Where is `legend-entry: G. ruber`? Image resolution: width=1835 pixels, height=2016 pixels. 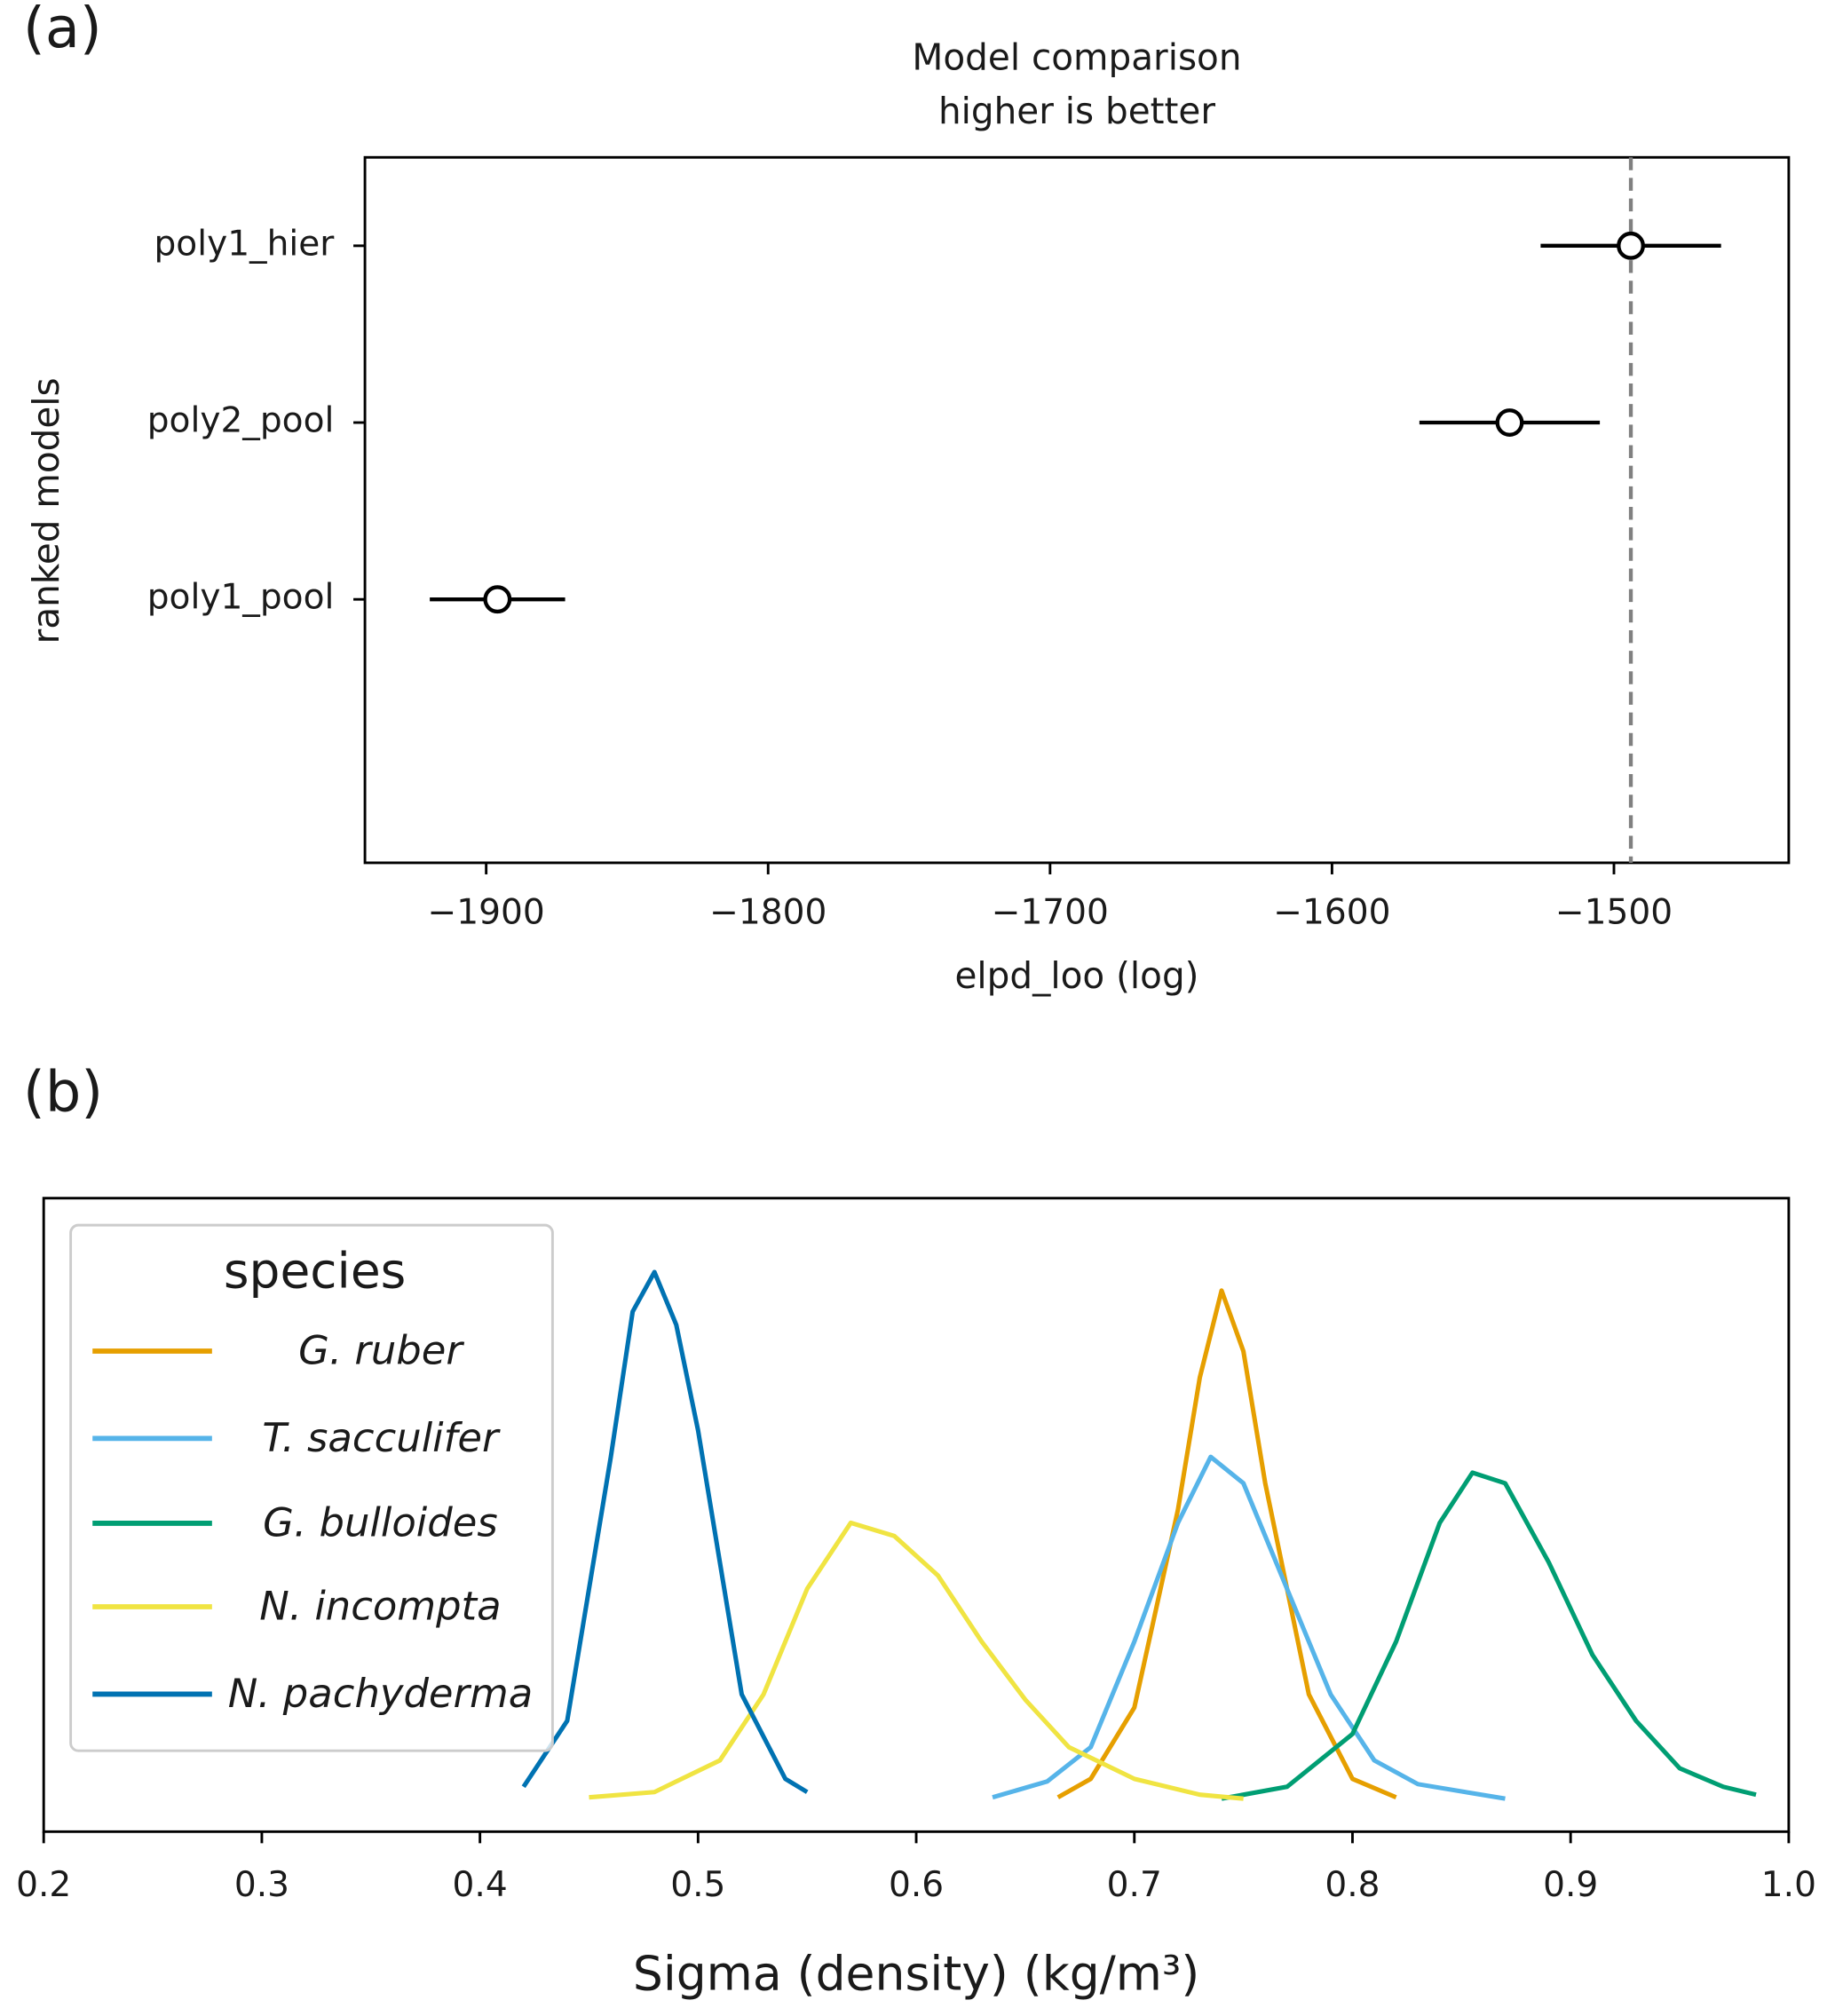
legend-entry: G. ruber is located at coordinates (380, 1350).